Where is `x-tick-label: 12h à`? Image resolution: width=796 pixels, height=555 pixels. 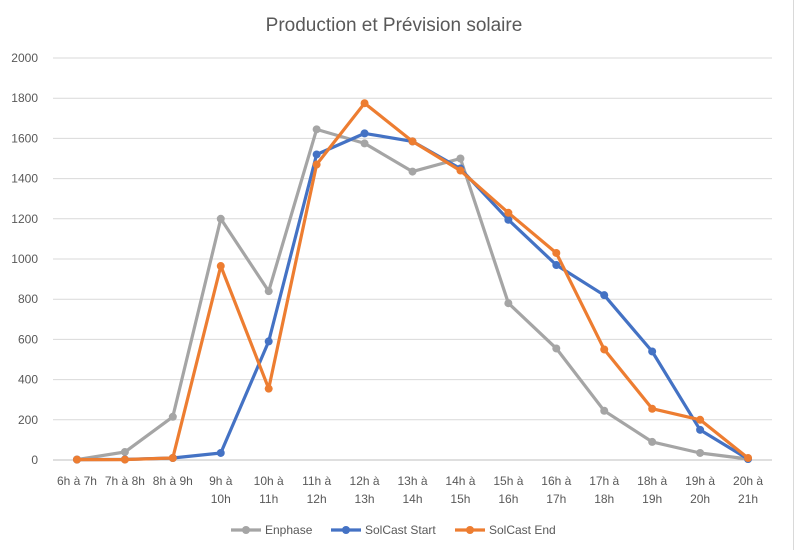
x-tick-label: 12h à is located at coordinates (365, 481).